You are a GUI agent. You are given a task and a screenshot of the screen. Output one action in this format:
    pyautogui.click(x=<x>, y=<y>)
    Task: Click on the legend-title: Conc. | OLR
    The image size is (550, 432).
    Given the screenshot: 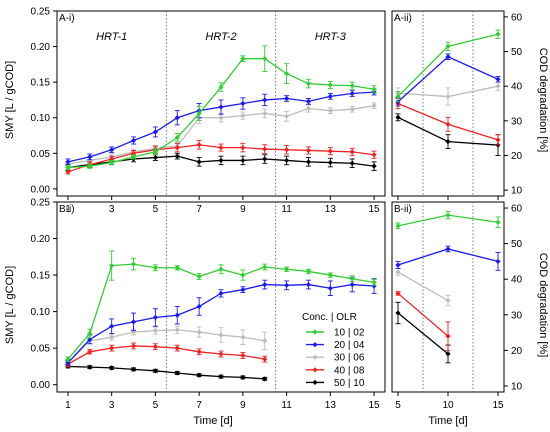 What is the action you would take?
    pyautogui.click(x=329, y=317)
    